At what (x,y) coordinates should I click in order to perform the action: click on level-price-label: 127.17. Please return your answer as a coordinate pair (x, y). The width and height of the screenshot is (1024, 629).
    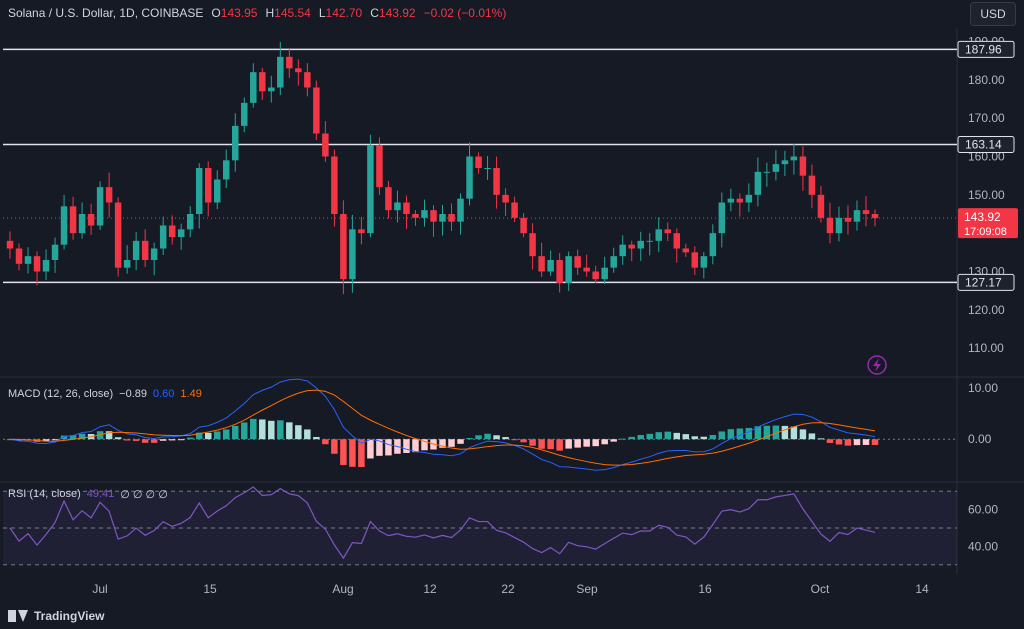
    Looking at the image, I should click on (983, 282).